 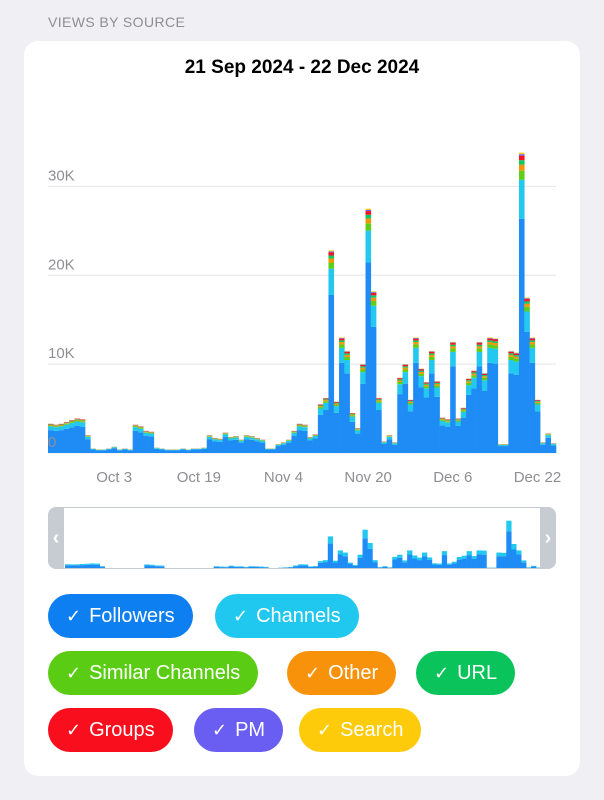 I want to click on legend-chip-other: ✓ Other, so click(x=342, y=673).